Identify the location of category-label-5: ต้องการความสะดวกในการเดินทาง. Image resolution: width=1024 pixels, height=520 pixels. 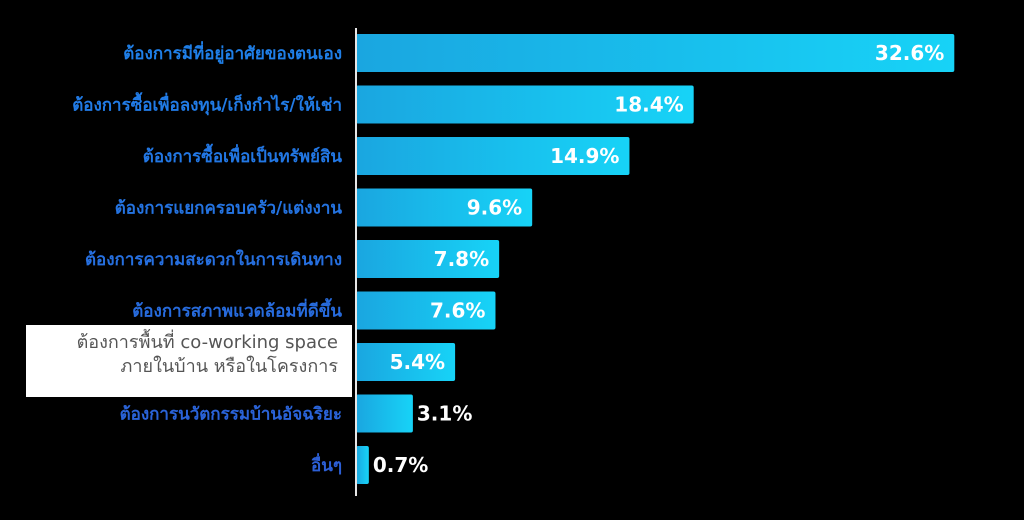
(213, 259).